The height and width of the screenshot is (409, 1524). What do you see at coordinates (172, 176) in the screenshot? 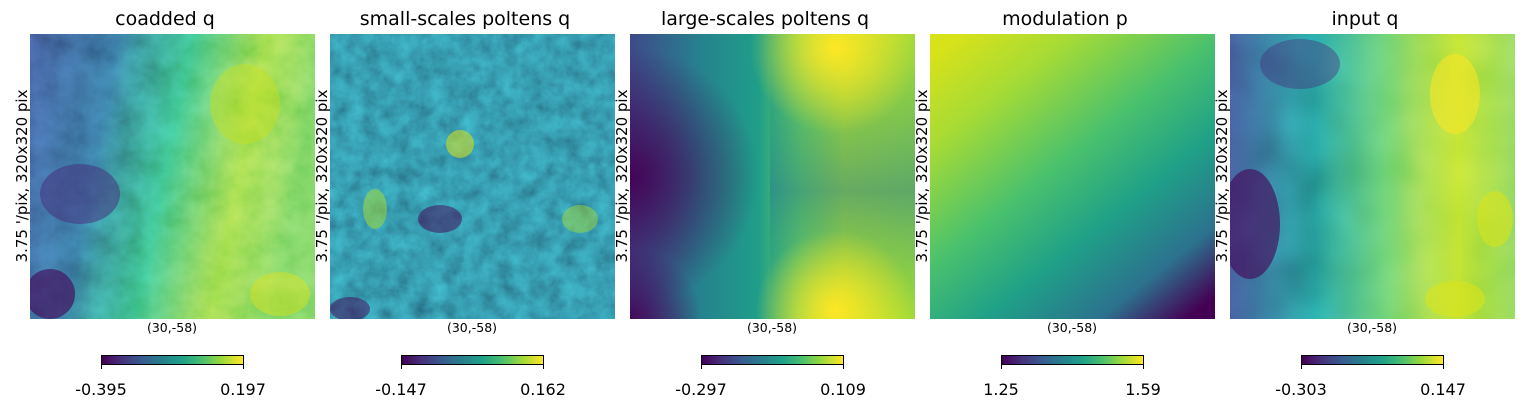
I see `heatmap-coadded-q` at bounding box center [172, 176].